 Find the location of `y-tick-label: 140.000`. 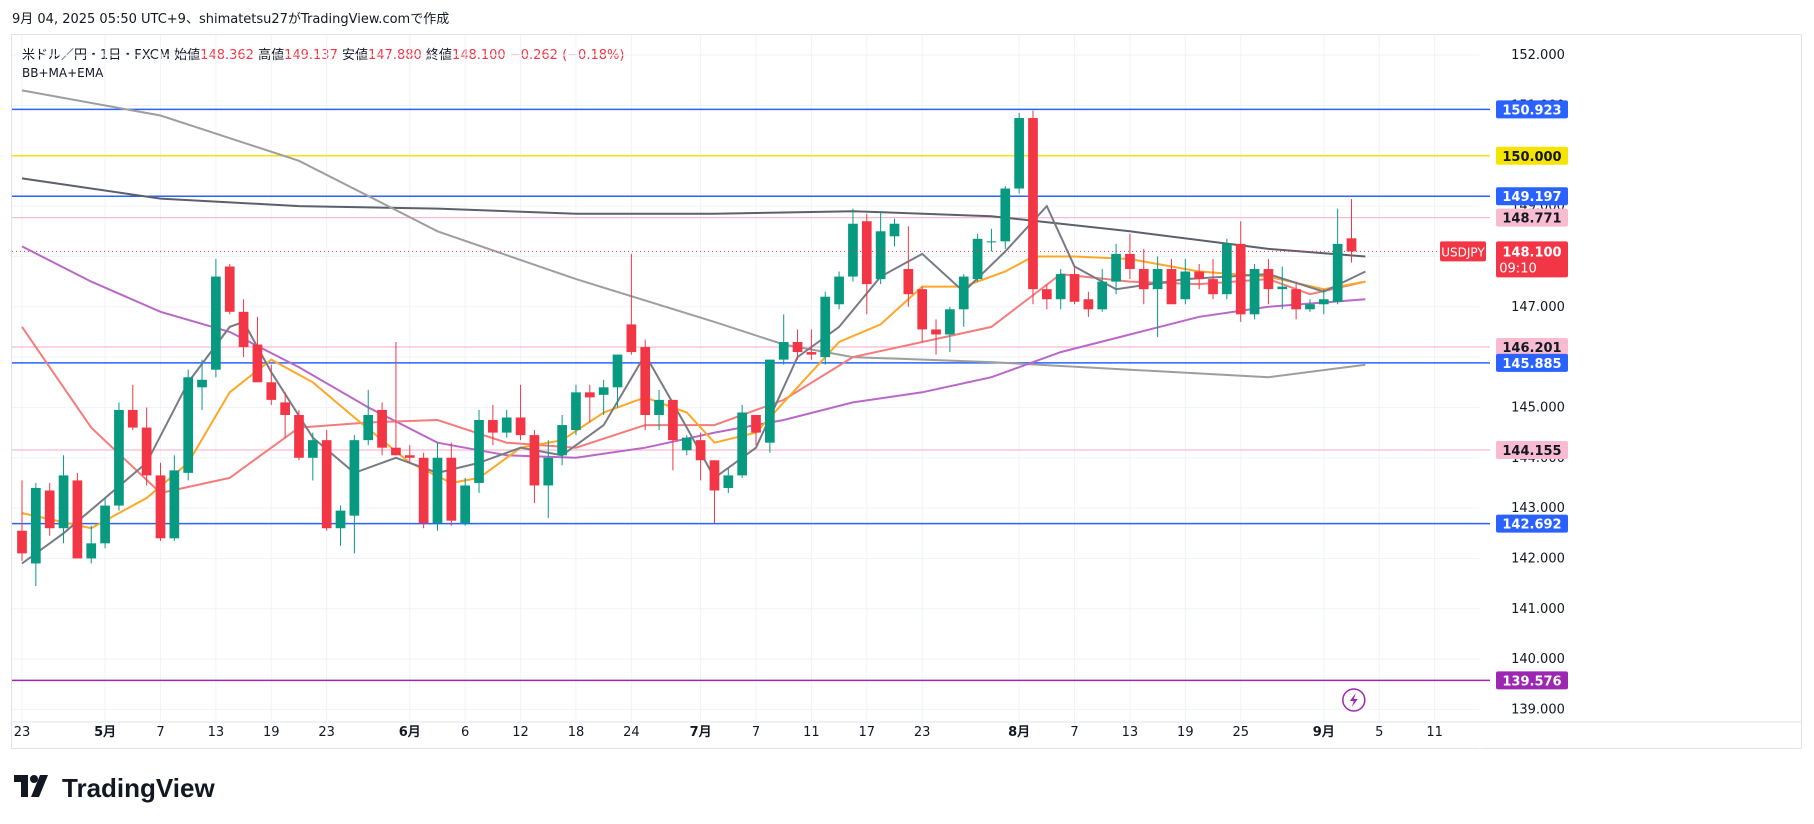

y-tick-label: 140.000 is located at coordinates (1538, 659).